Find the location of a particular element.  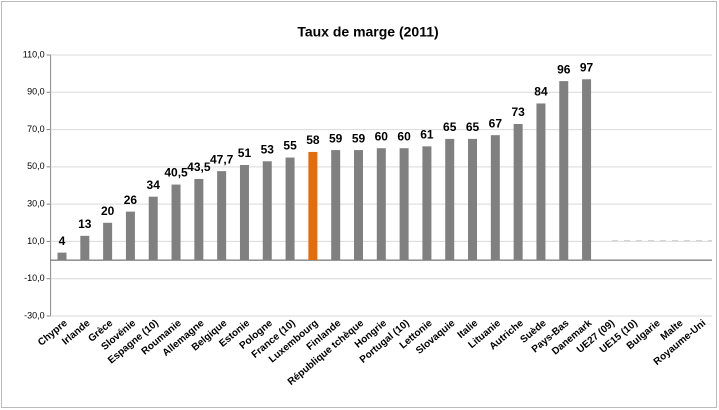

value-label: 20 is located at coordinates (108, 211).